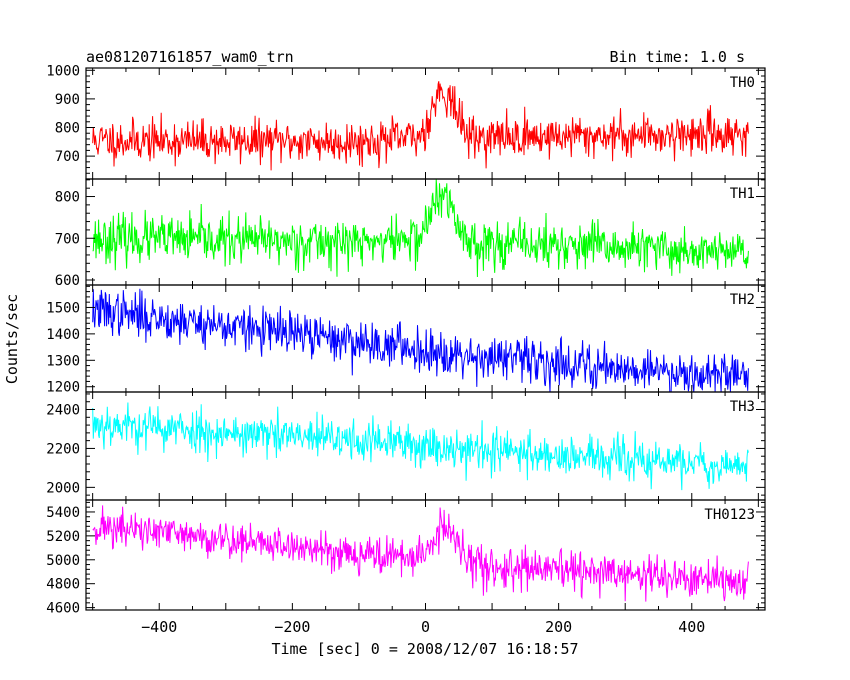  Describe the element at coordinates (63, 449) in the screenshot. I see `y-tick-label: 2200` at that location.